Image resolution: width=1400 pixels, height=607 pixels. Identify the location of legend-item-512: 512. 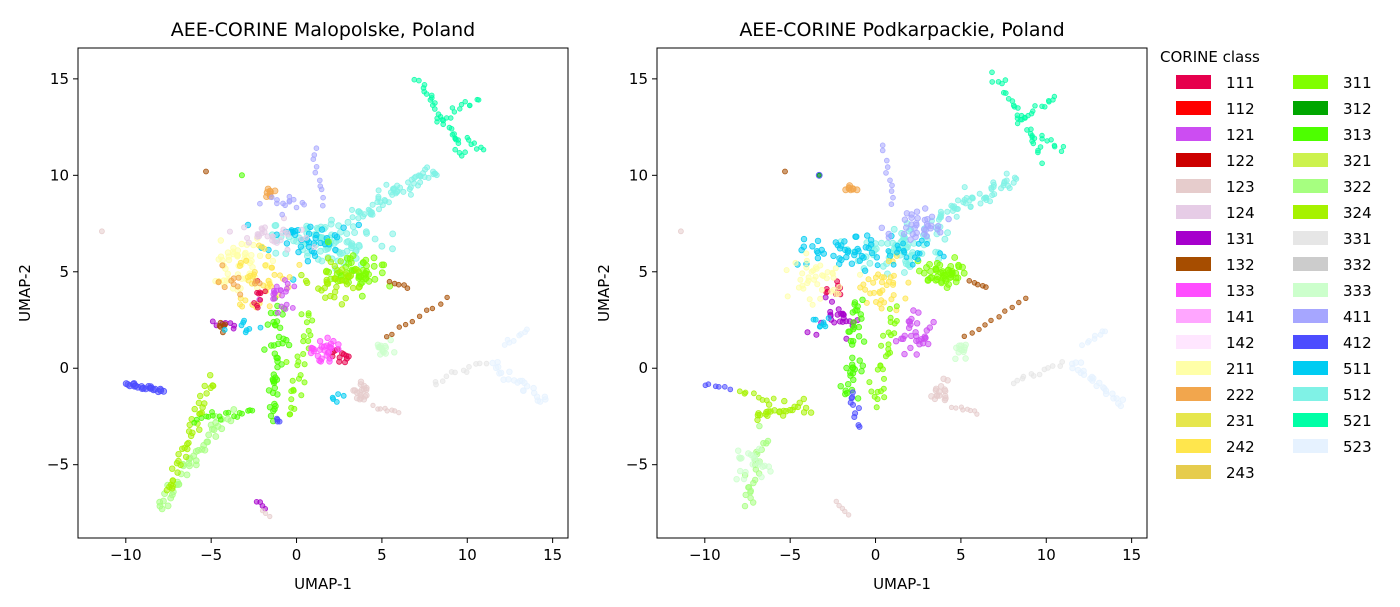
(1332, 395).